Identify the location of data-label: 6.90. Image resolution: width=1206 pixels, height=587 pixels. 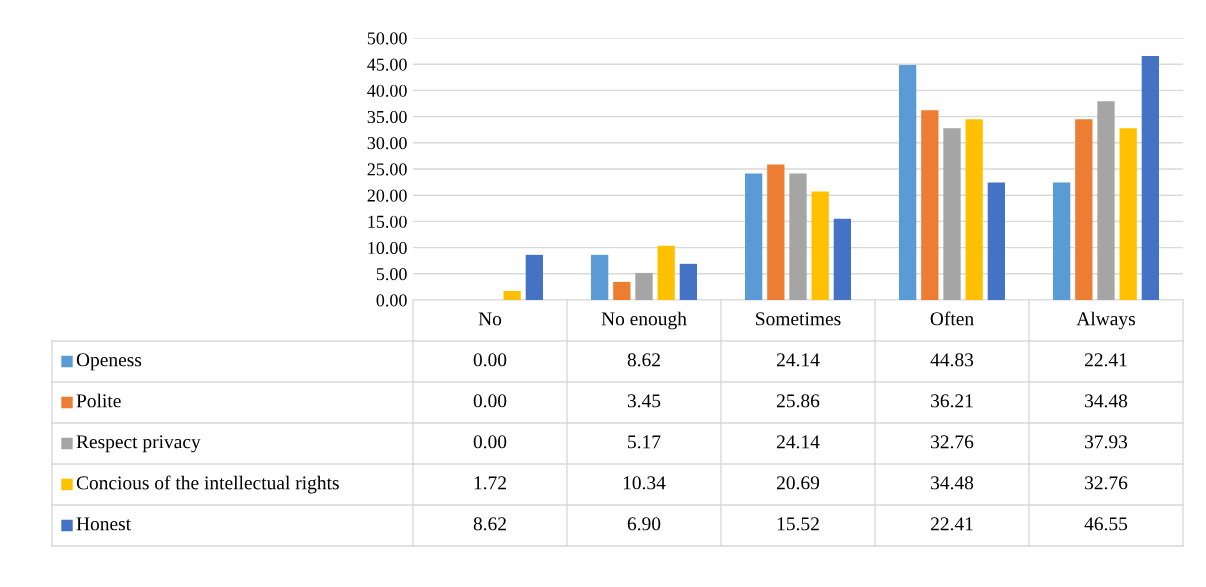
(644, 524).